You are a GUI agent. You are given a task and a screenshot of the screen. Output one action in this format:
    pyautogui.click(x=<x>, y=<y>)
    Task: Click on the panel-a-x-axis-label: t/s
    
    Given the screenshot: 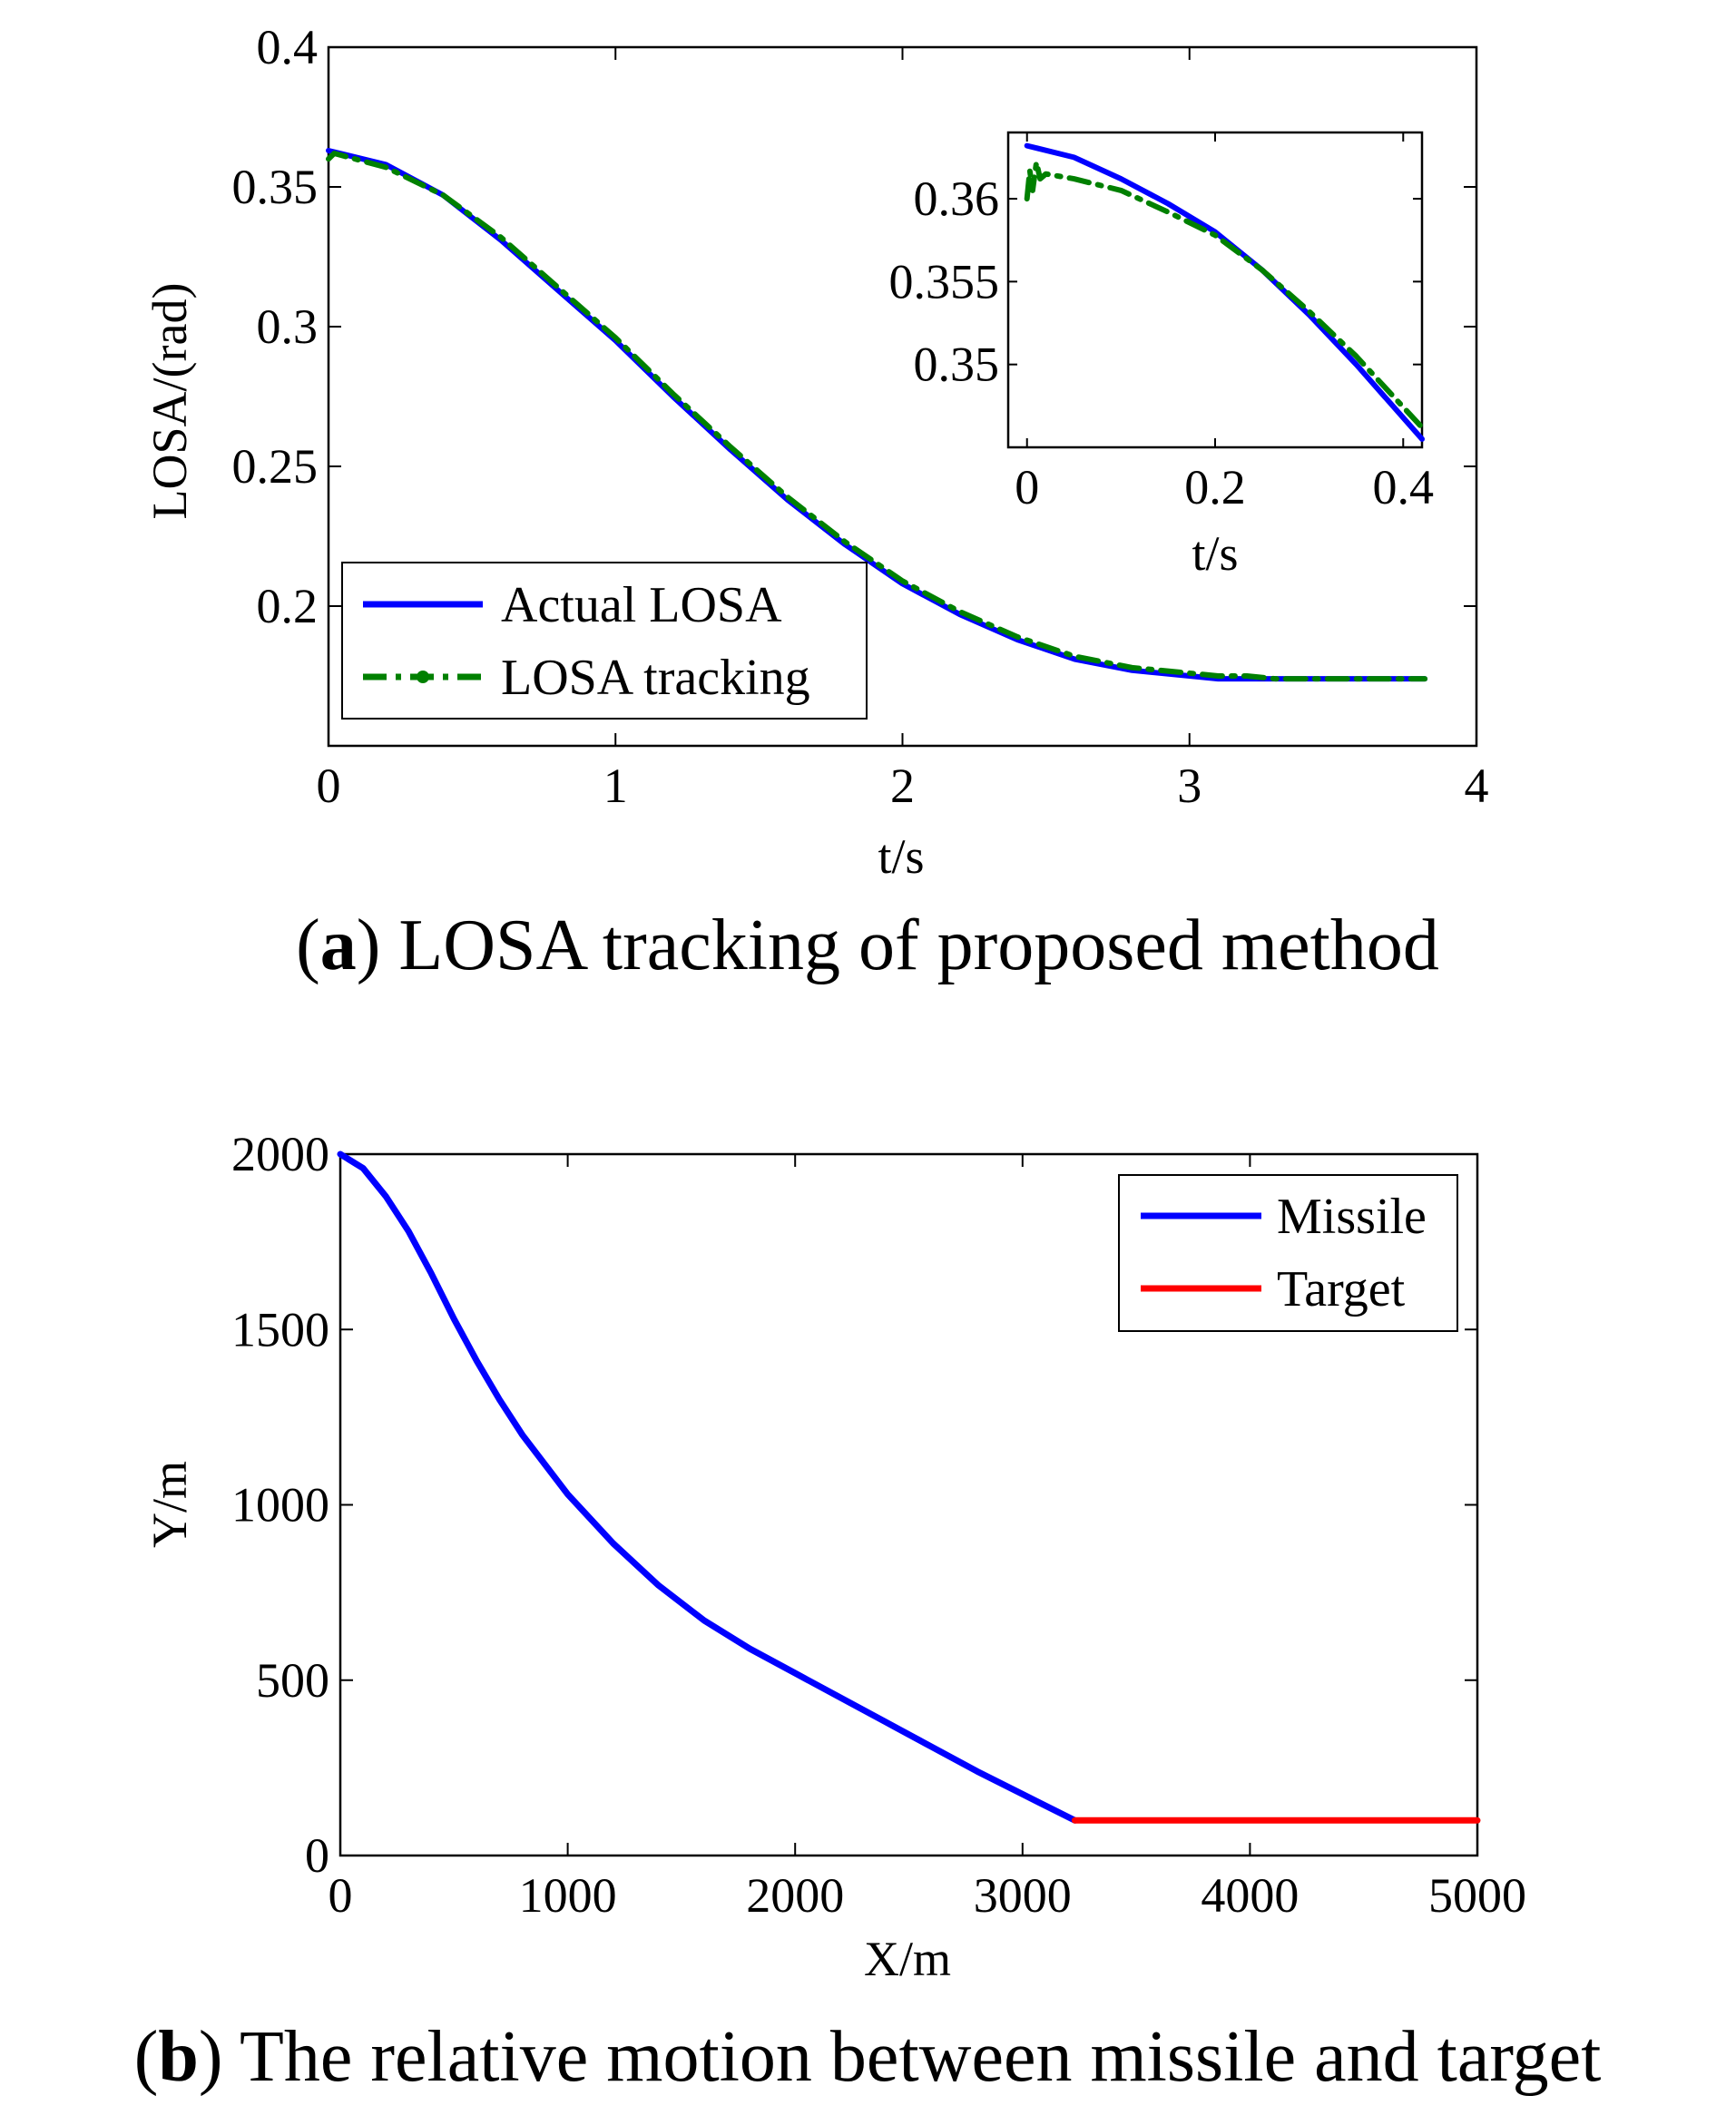 What is the action you would take?
    pyautogui.click(x=901, y=856)
    